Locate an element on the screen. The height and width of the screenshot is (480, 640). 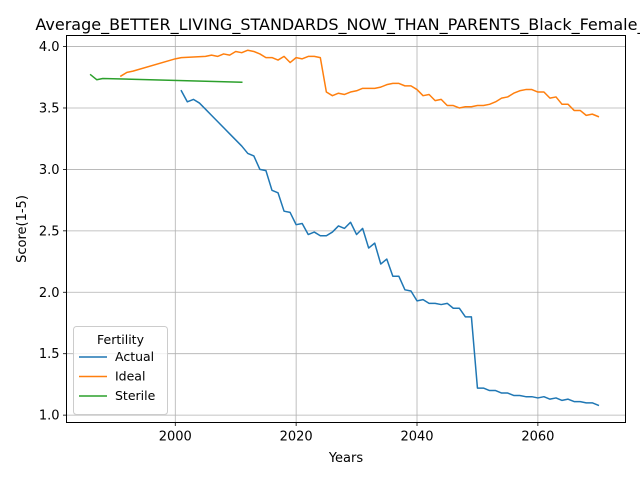
y-tick-label: 4.0 is located at coordinates (49, 47).